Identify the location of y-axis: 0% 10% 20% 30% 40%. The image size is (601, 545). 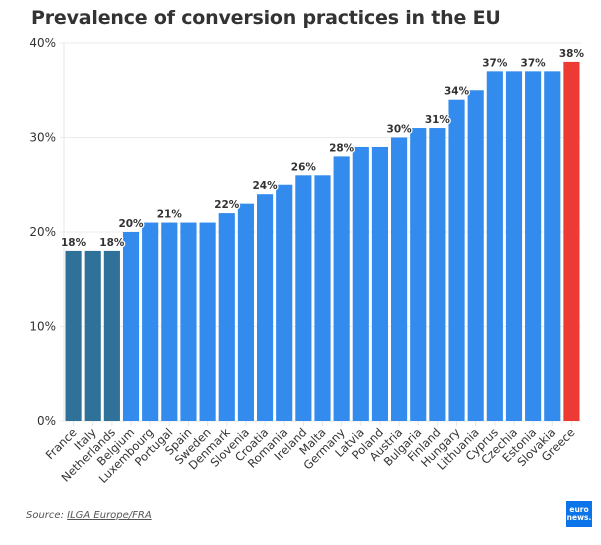
(42, 232).